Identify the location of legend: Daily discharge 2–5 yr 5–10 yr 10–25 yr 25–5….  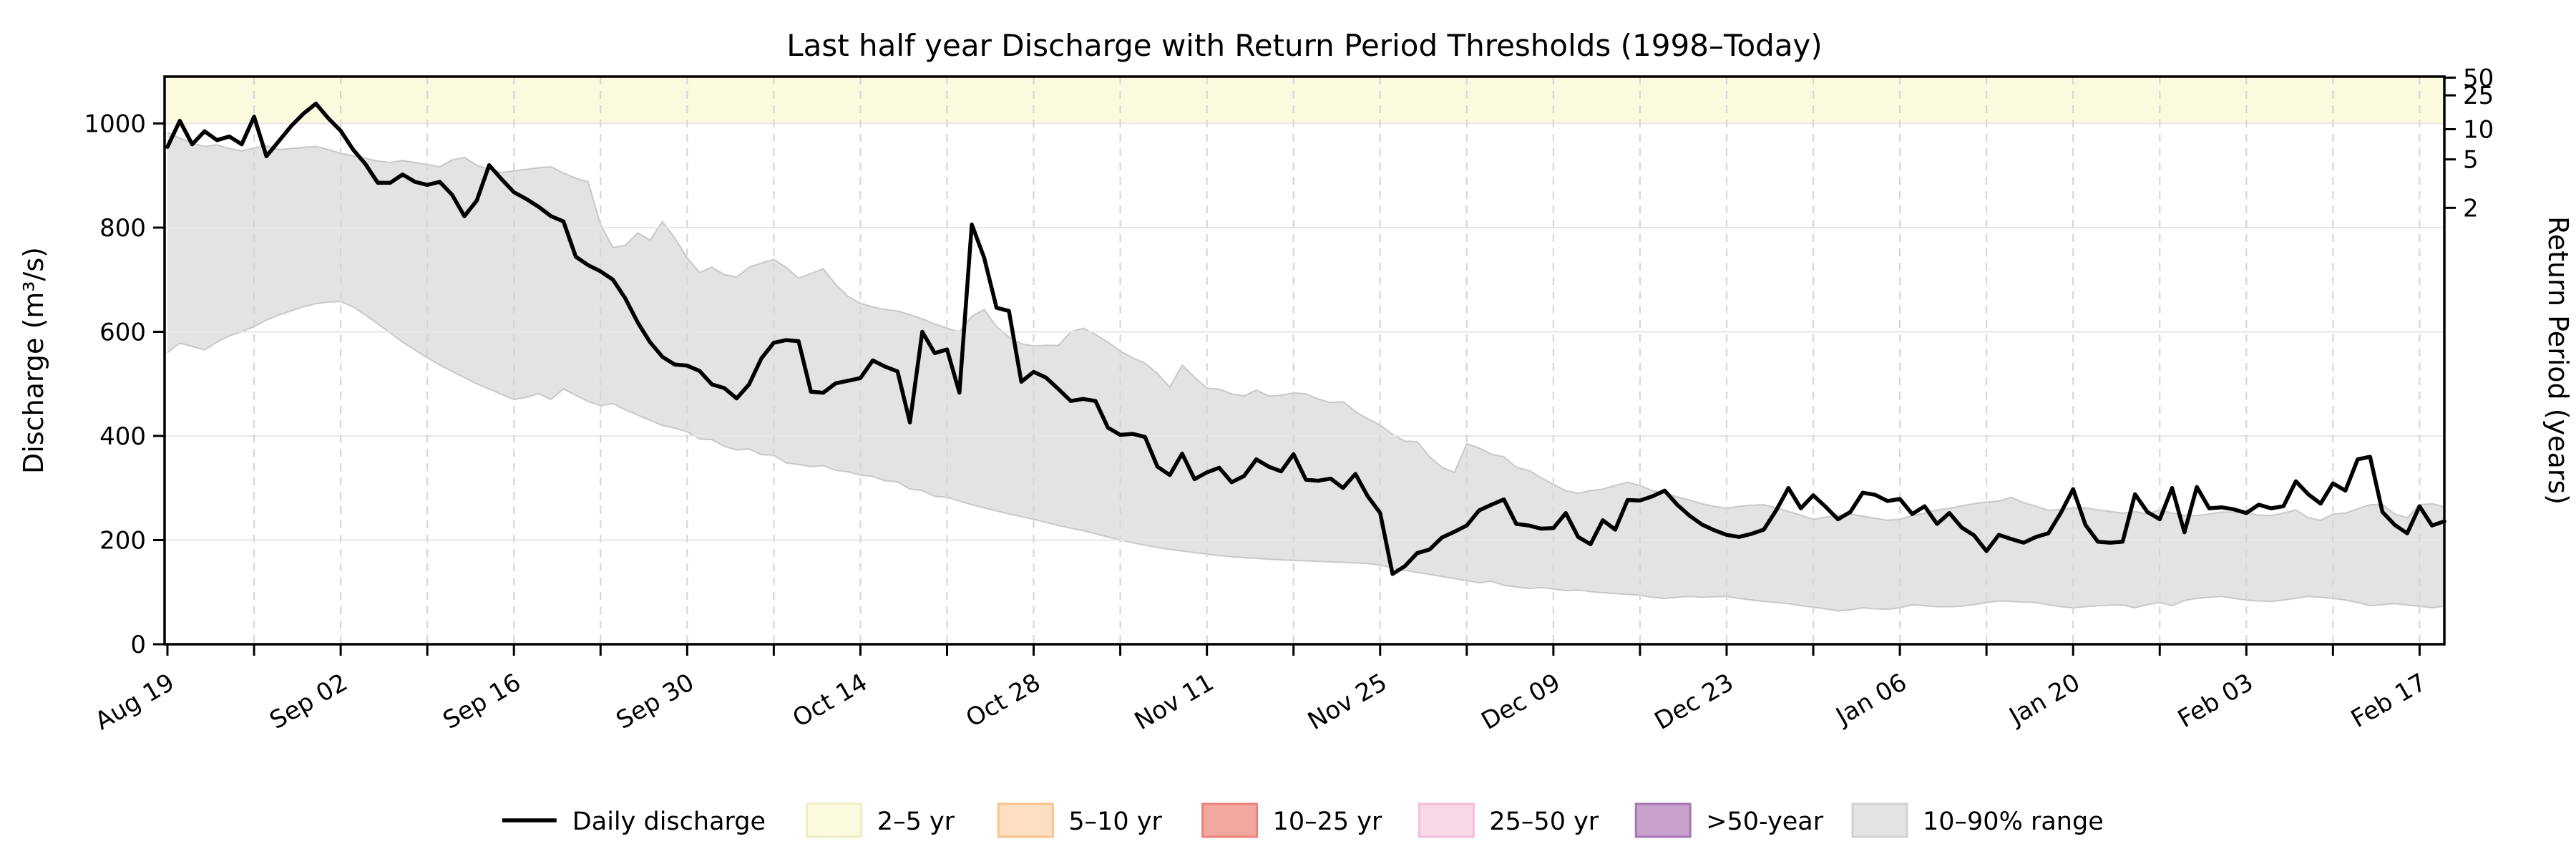
(1303, 820).